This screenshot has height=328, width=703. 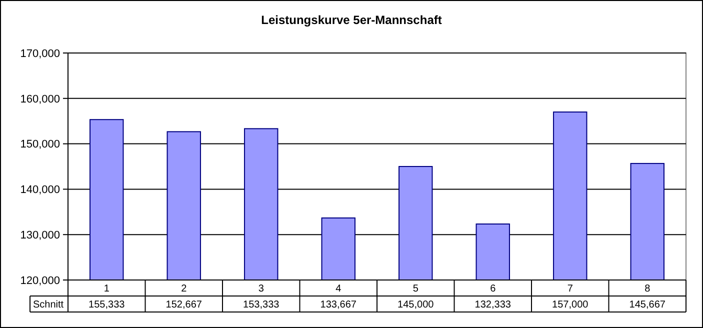 I want to click on data-label: 152,667, so click(x=184, y=305).